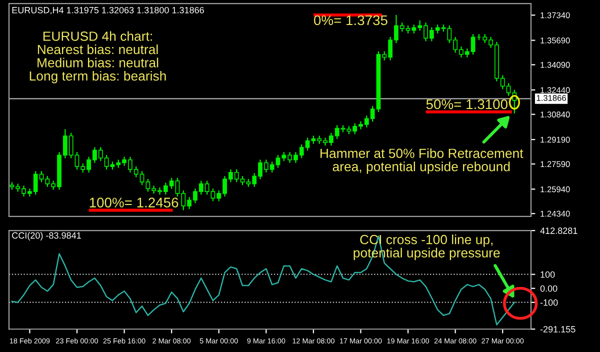 Image resolution: width=600 pixels, height=352 pixels. What do you see at coordinates (108, 10) in the screenshot?
I see `chart-title: EURUSD,H4 1.31975 1.32063 1.31800 1.31866` at bounding box center [108, 10].